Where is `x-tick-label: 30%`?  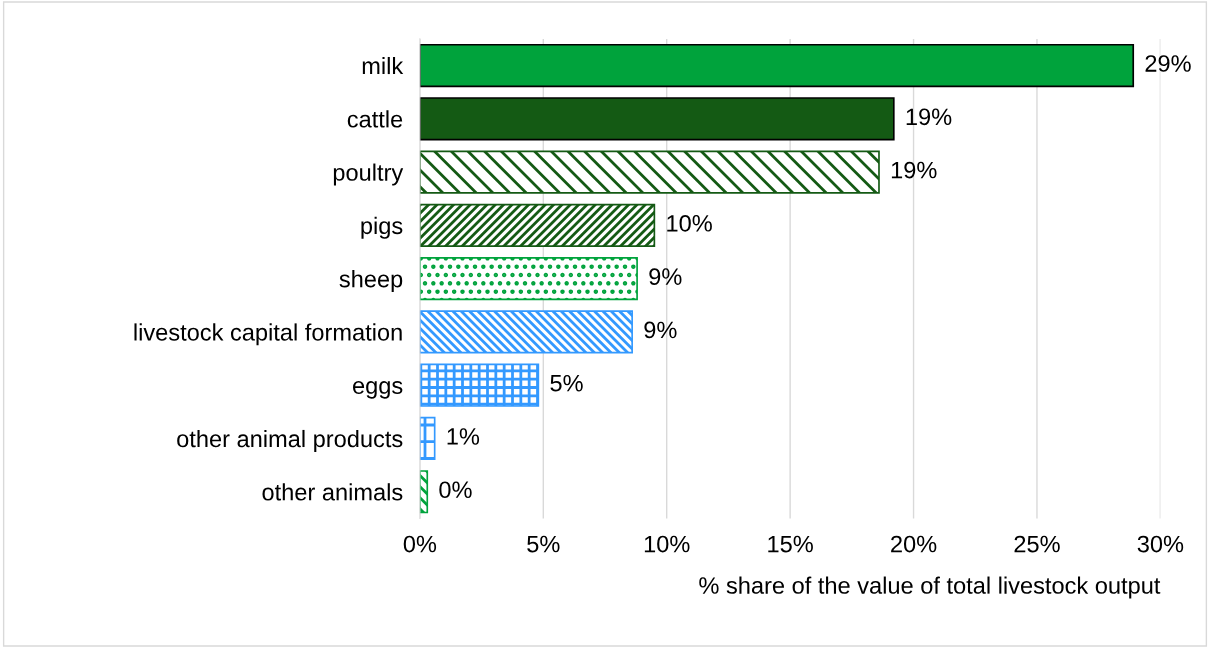
x-tick-label: 30% is located at coordinates (1160, 544).